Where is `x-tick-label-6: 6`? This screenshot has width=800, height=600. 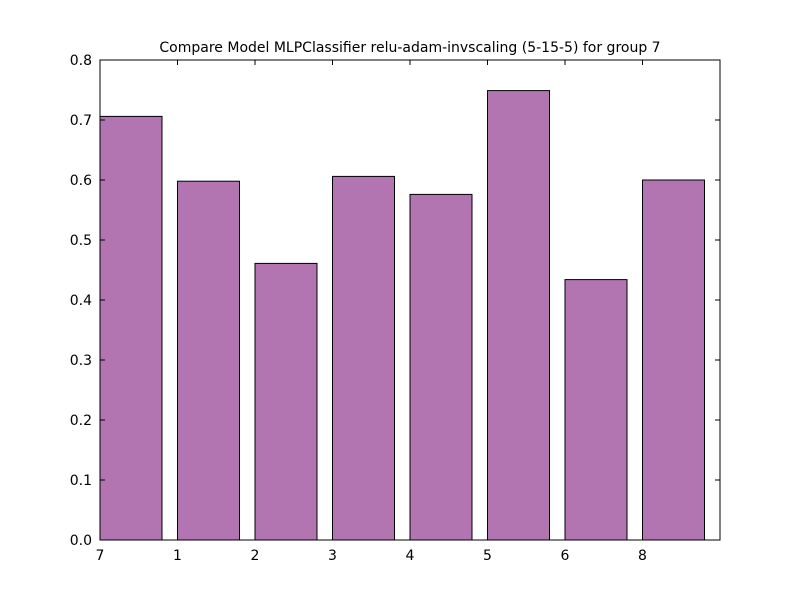
x-tick-label-6: 6 is located at coordinates (565, 556).